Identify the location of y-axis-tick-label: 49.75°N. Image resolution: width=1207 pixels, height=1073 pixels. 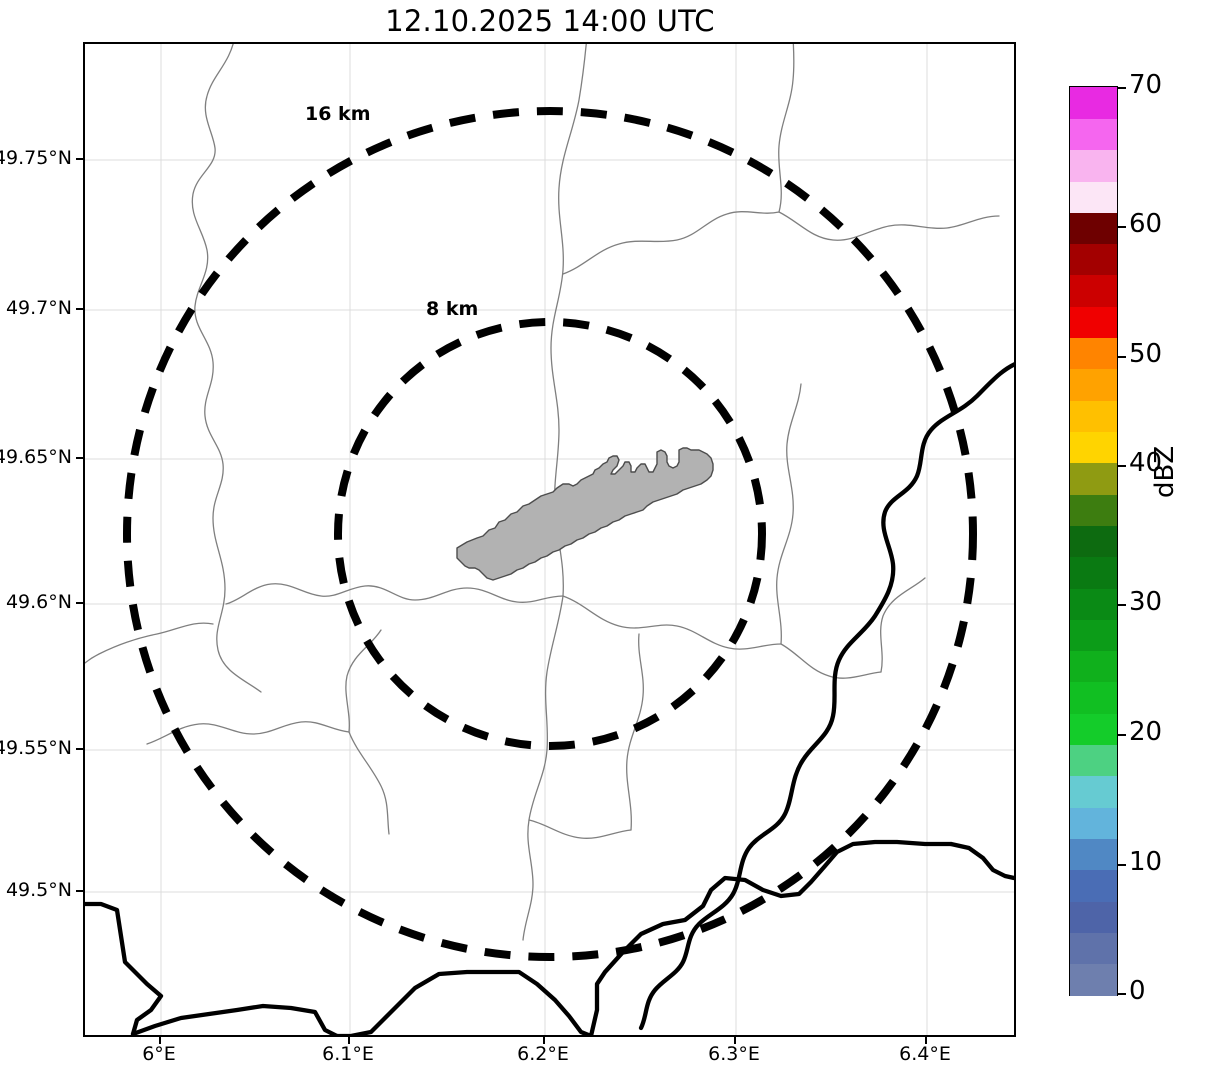
(36, 158).